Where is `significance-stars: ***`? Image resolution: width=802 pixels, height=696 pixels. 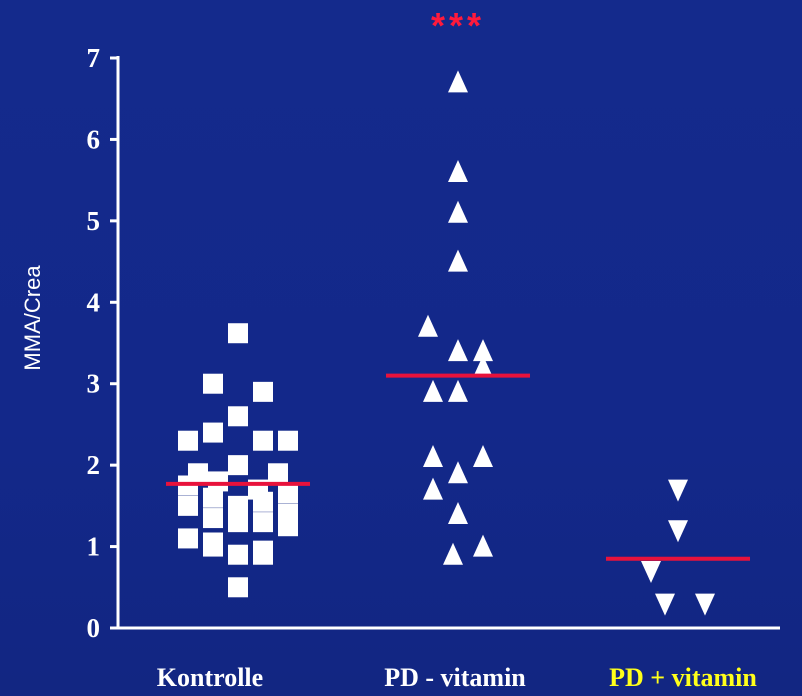
significance-stars: *** is located at coordinates (458, 25).